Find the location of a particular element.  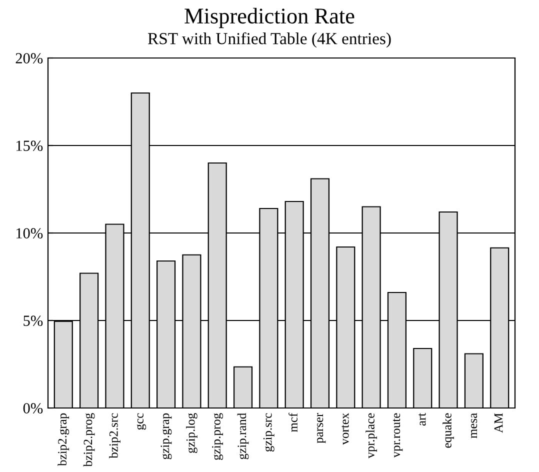

y-tick-label: 10% is located at coordinates (29, 233).